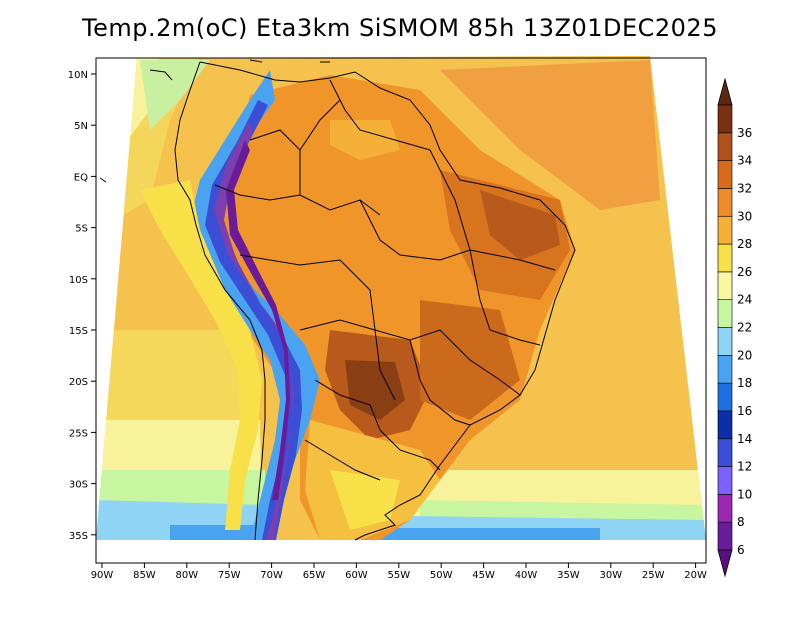 The image size is (800, 618). What do you see at coordinates (744, 494) in the screenshot?
I see `colorbar-label: 10` at bounding box center [744, 494].